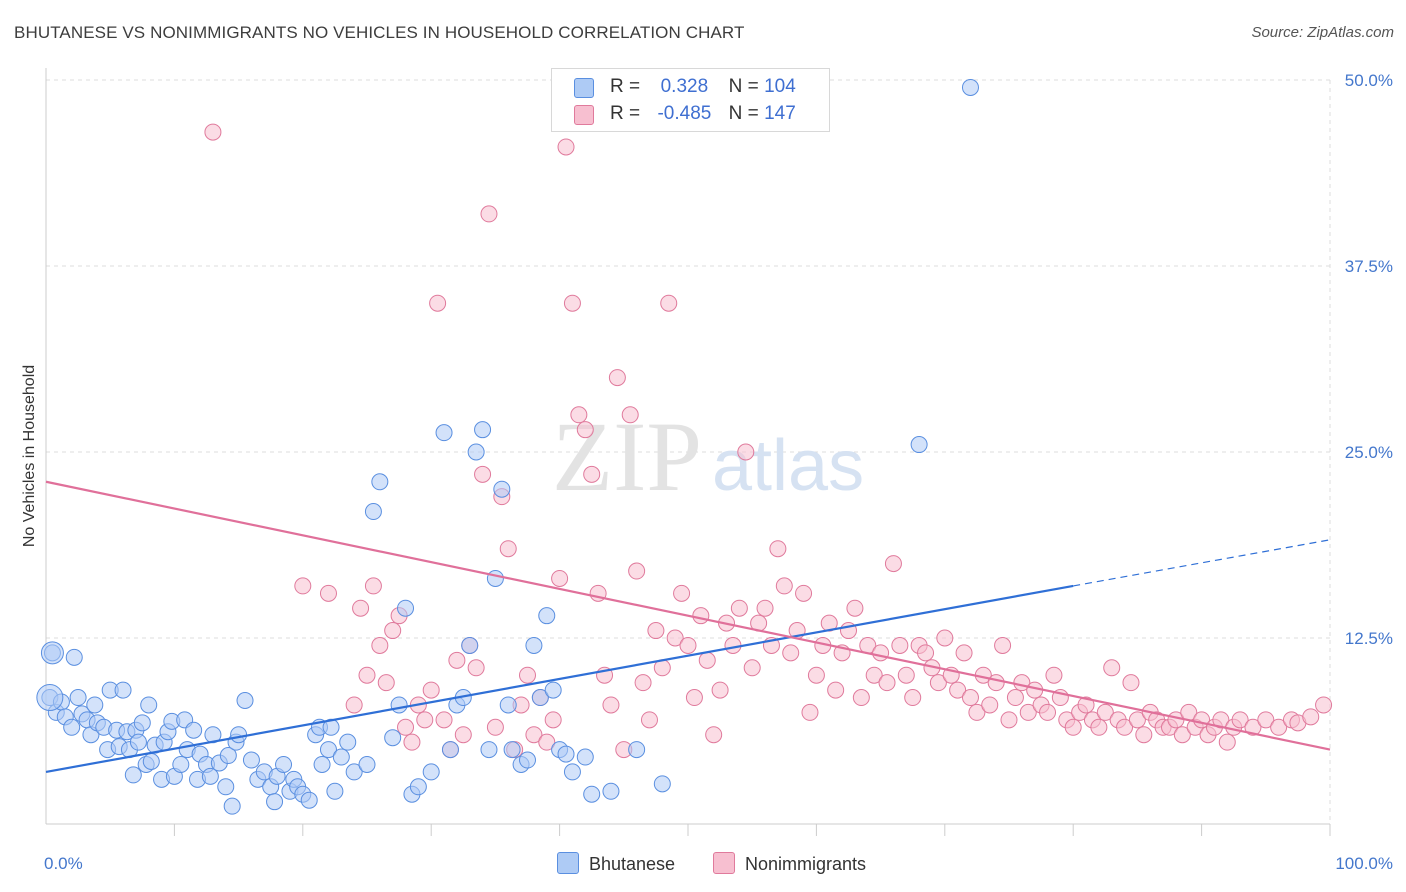 The image size is (1406, 892). What do you see at coordinates (63, 863) in the screenshot?
I see `x-tick-label-start: 0.0%` at bounding box center [63, 863].